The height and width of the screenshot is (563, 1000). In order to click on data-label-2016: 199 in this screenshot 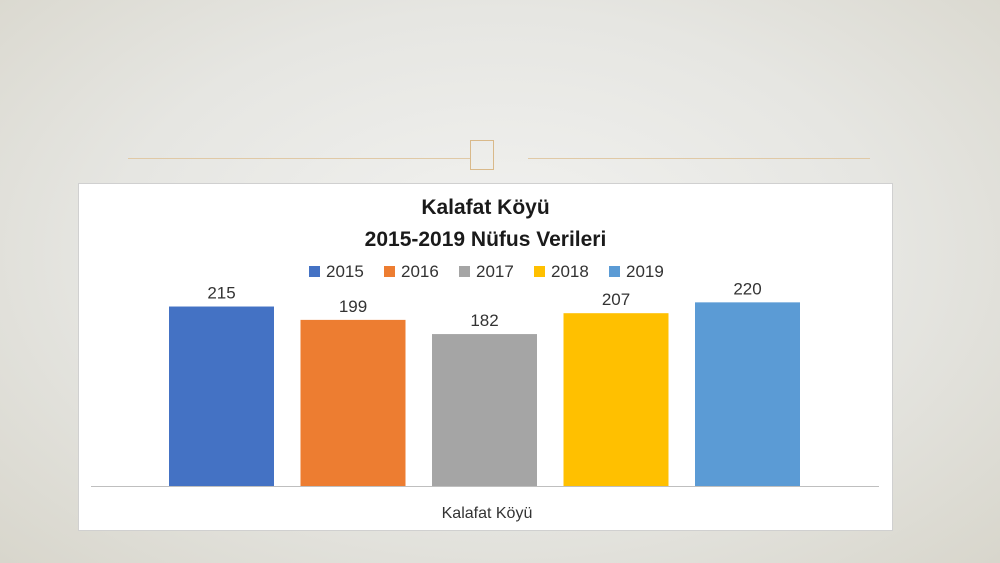, I will do `click(353, 306)`.